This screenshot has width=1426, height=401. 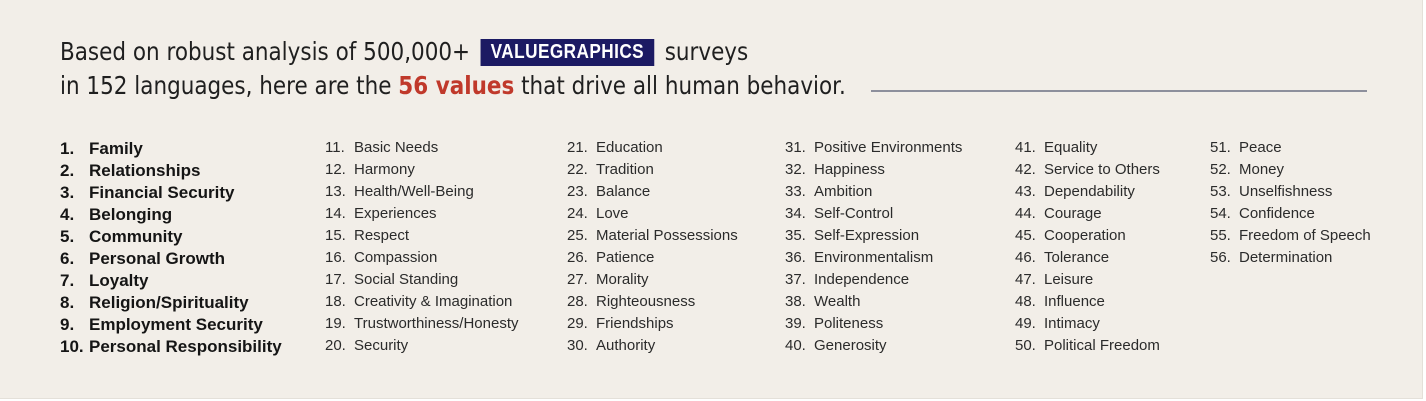 What do you see at coordinates (1290, 170) in the screenshot?
I see `value-item: 52. Money` at bounding box center [1290, 170].